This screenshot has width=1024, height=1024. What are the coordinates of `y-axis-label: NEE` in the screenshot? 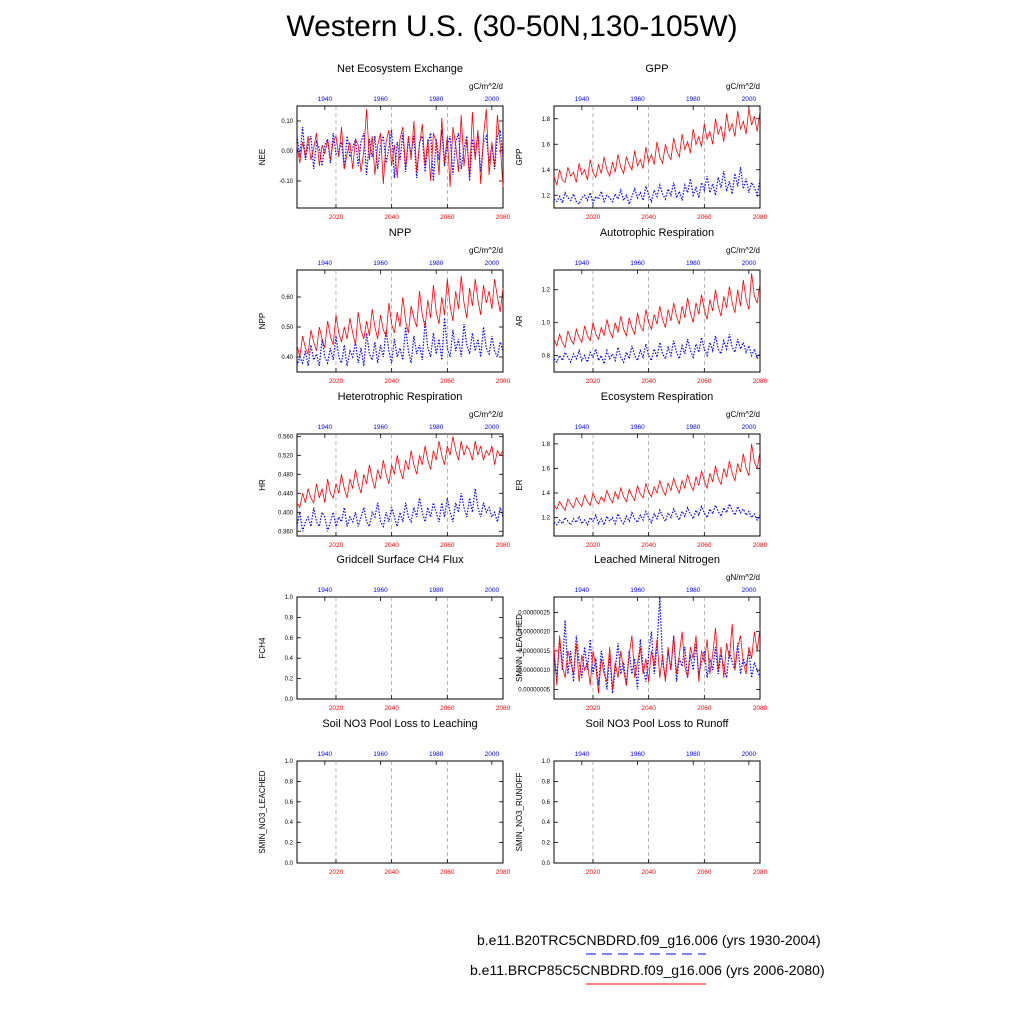 It's located at (262, 157).